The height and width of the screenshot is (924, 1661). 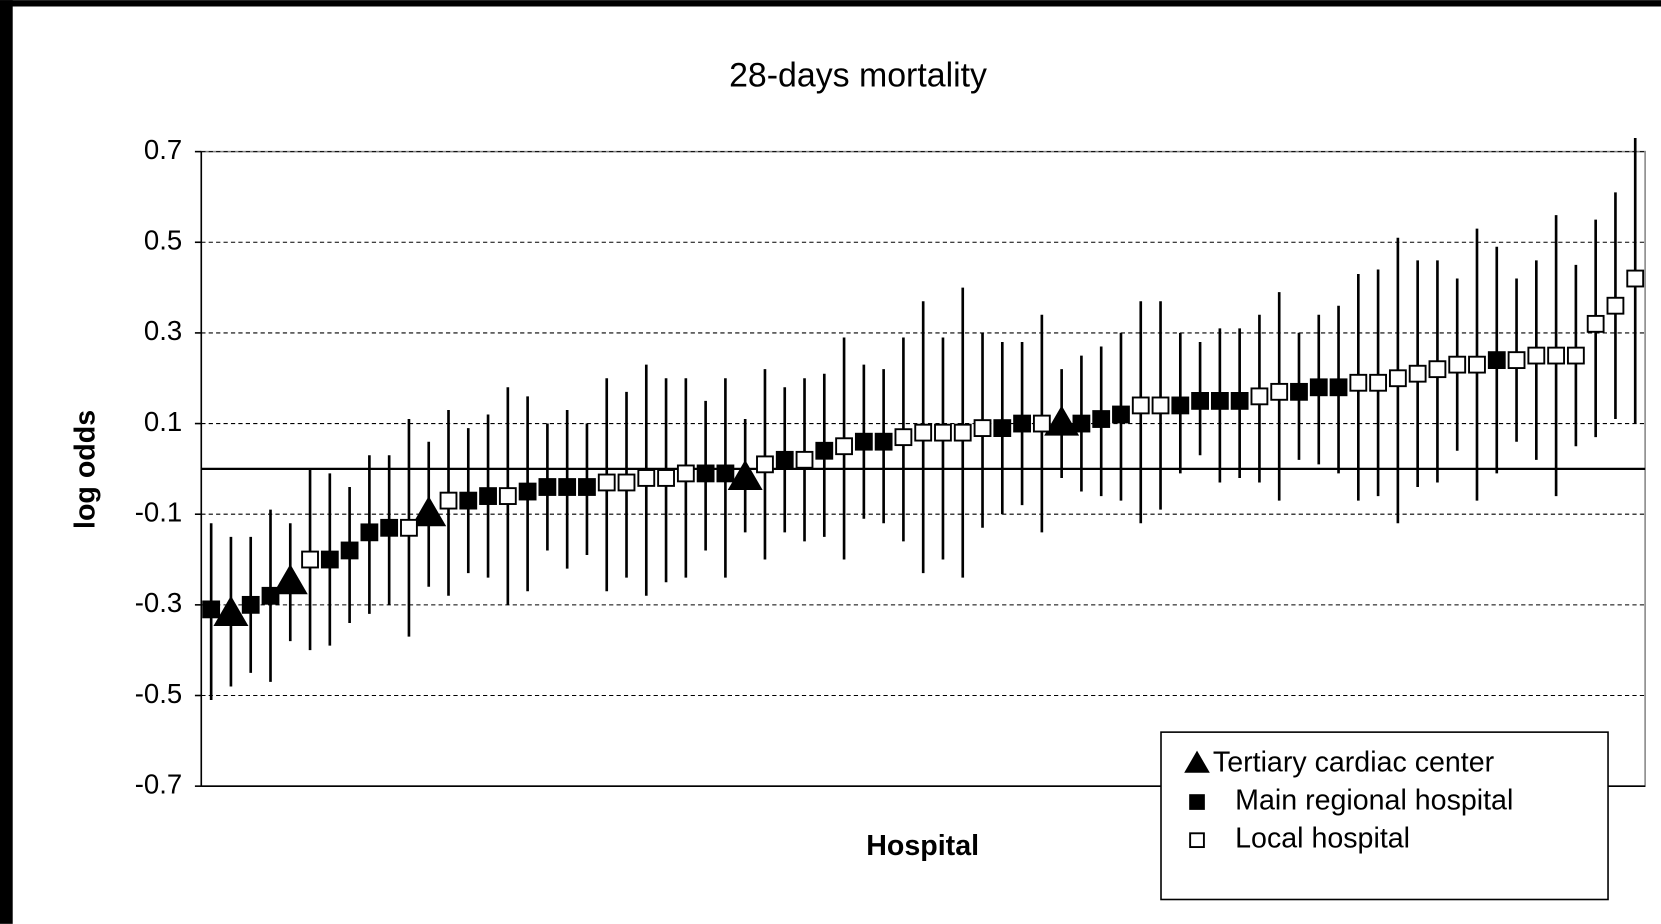 I want to click on legend-label: Main regional hospital, so click(x=1374, y=801).